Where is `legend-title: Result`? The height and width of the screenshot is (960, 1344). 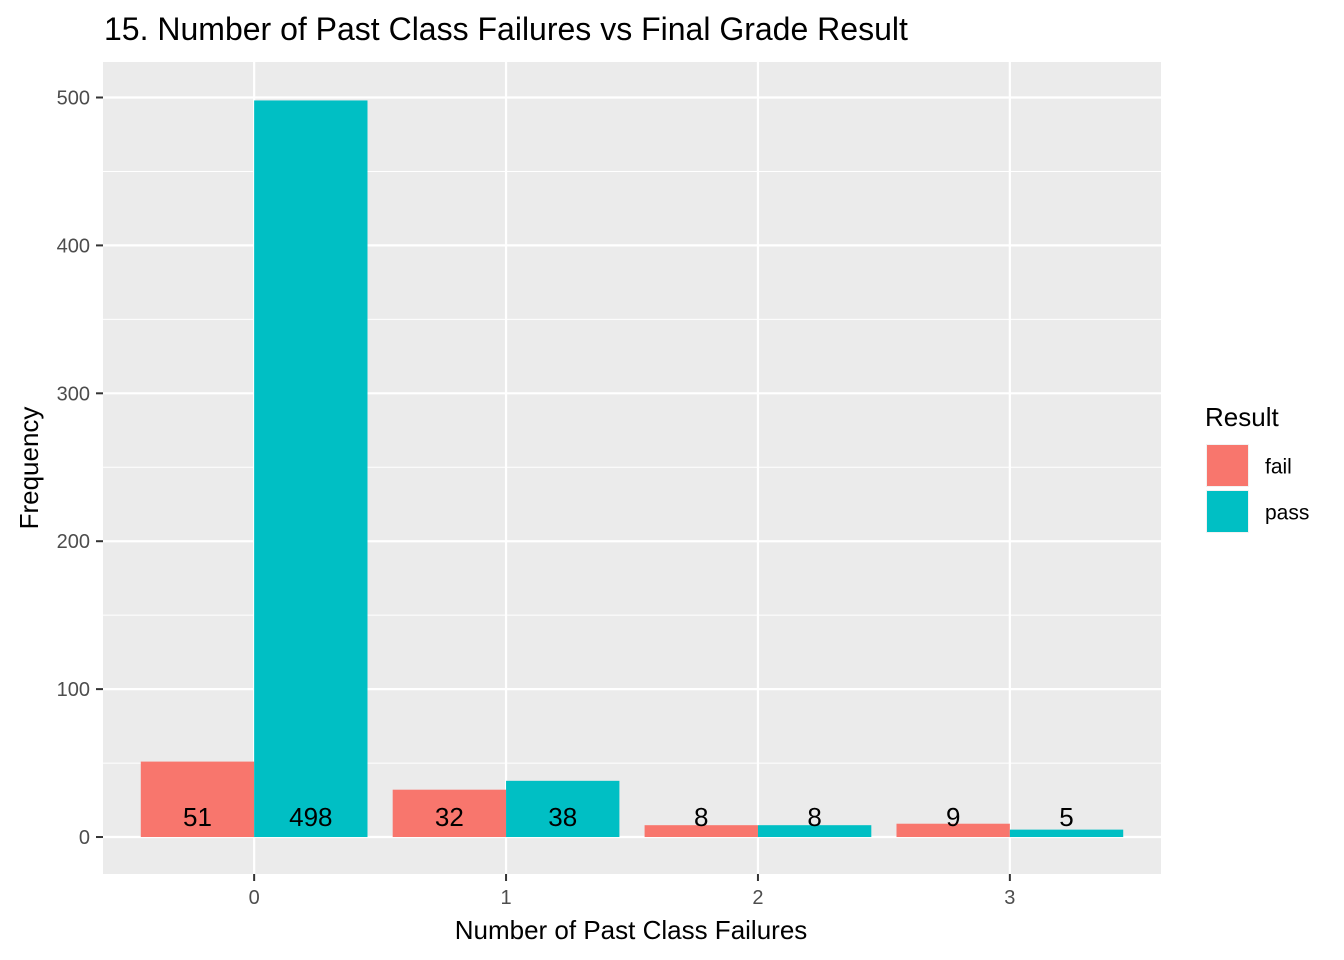 legend-title: Result is located at coordinates (1242, 417).